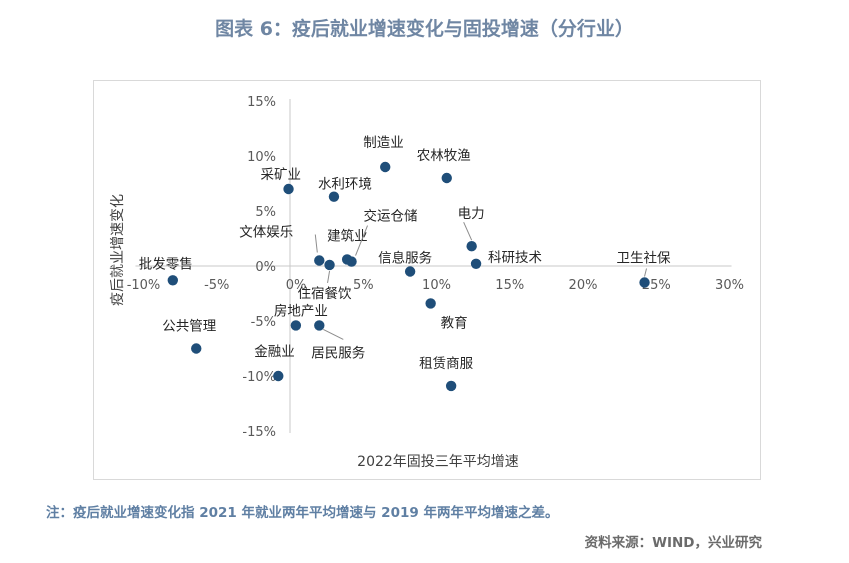 This screenshot has width=849, height=563. Describe the element at coordinates (266, 233) in the screenshot. I see `point-label: 文体娱乐` at that location.